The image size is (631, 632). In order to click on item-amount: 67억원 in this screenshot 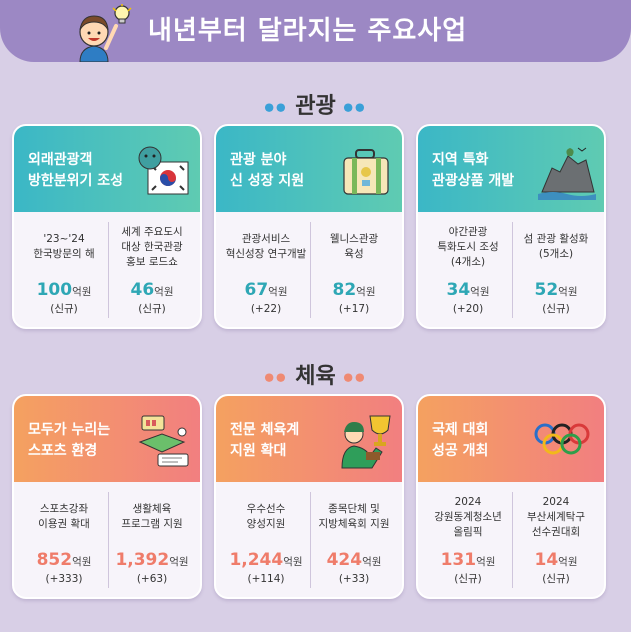, I will do `click(266, 291)`.